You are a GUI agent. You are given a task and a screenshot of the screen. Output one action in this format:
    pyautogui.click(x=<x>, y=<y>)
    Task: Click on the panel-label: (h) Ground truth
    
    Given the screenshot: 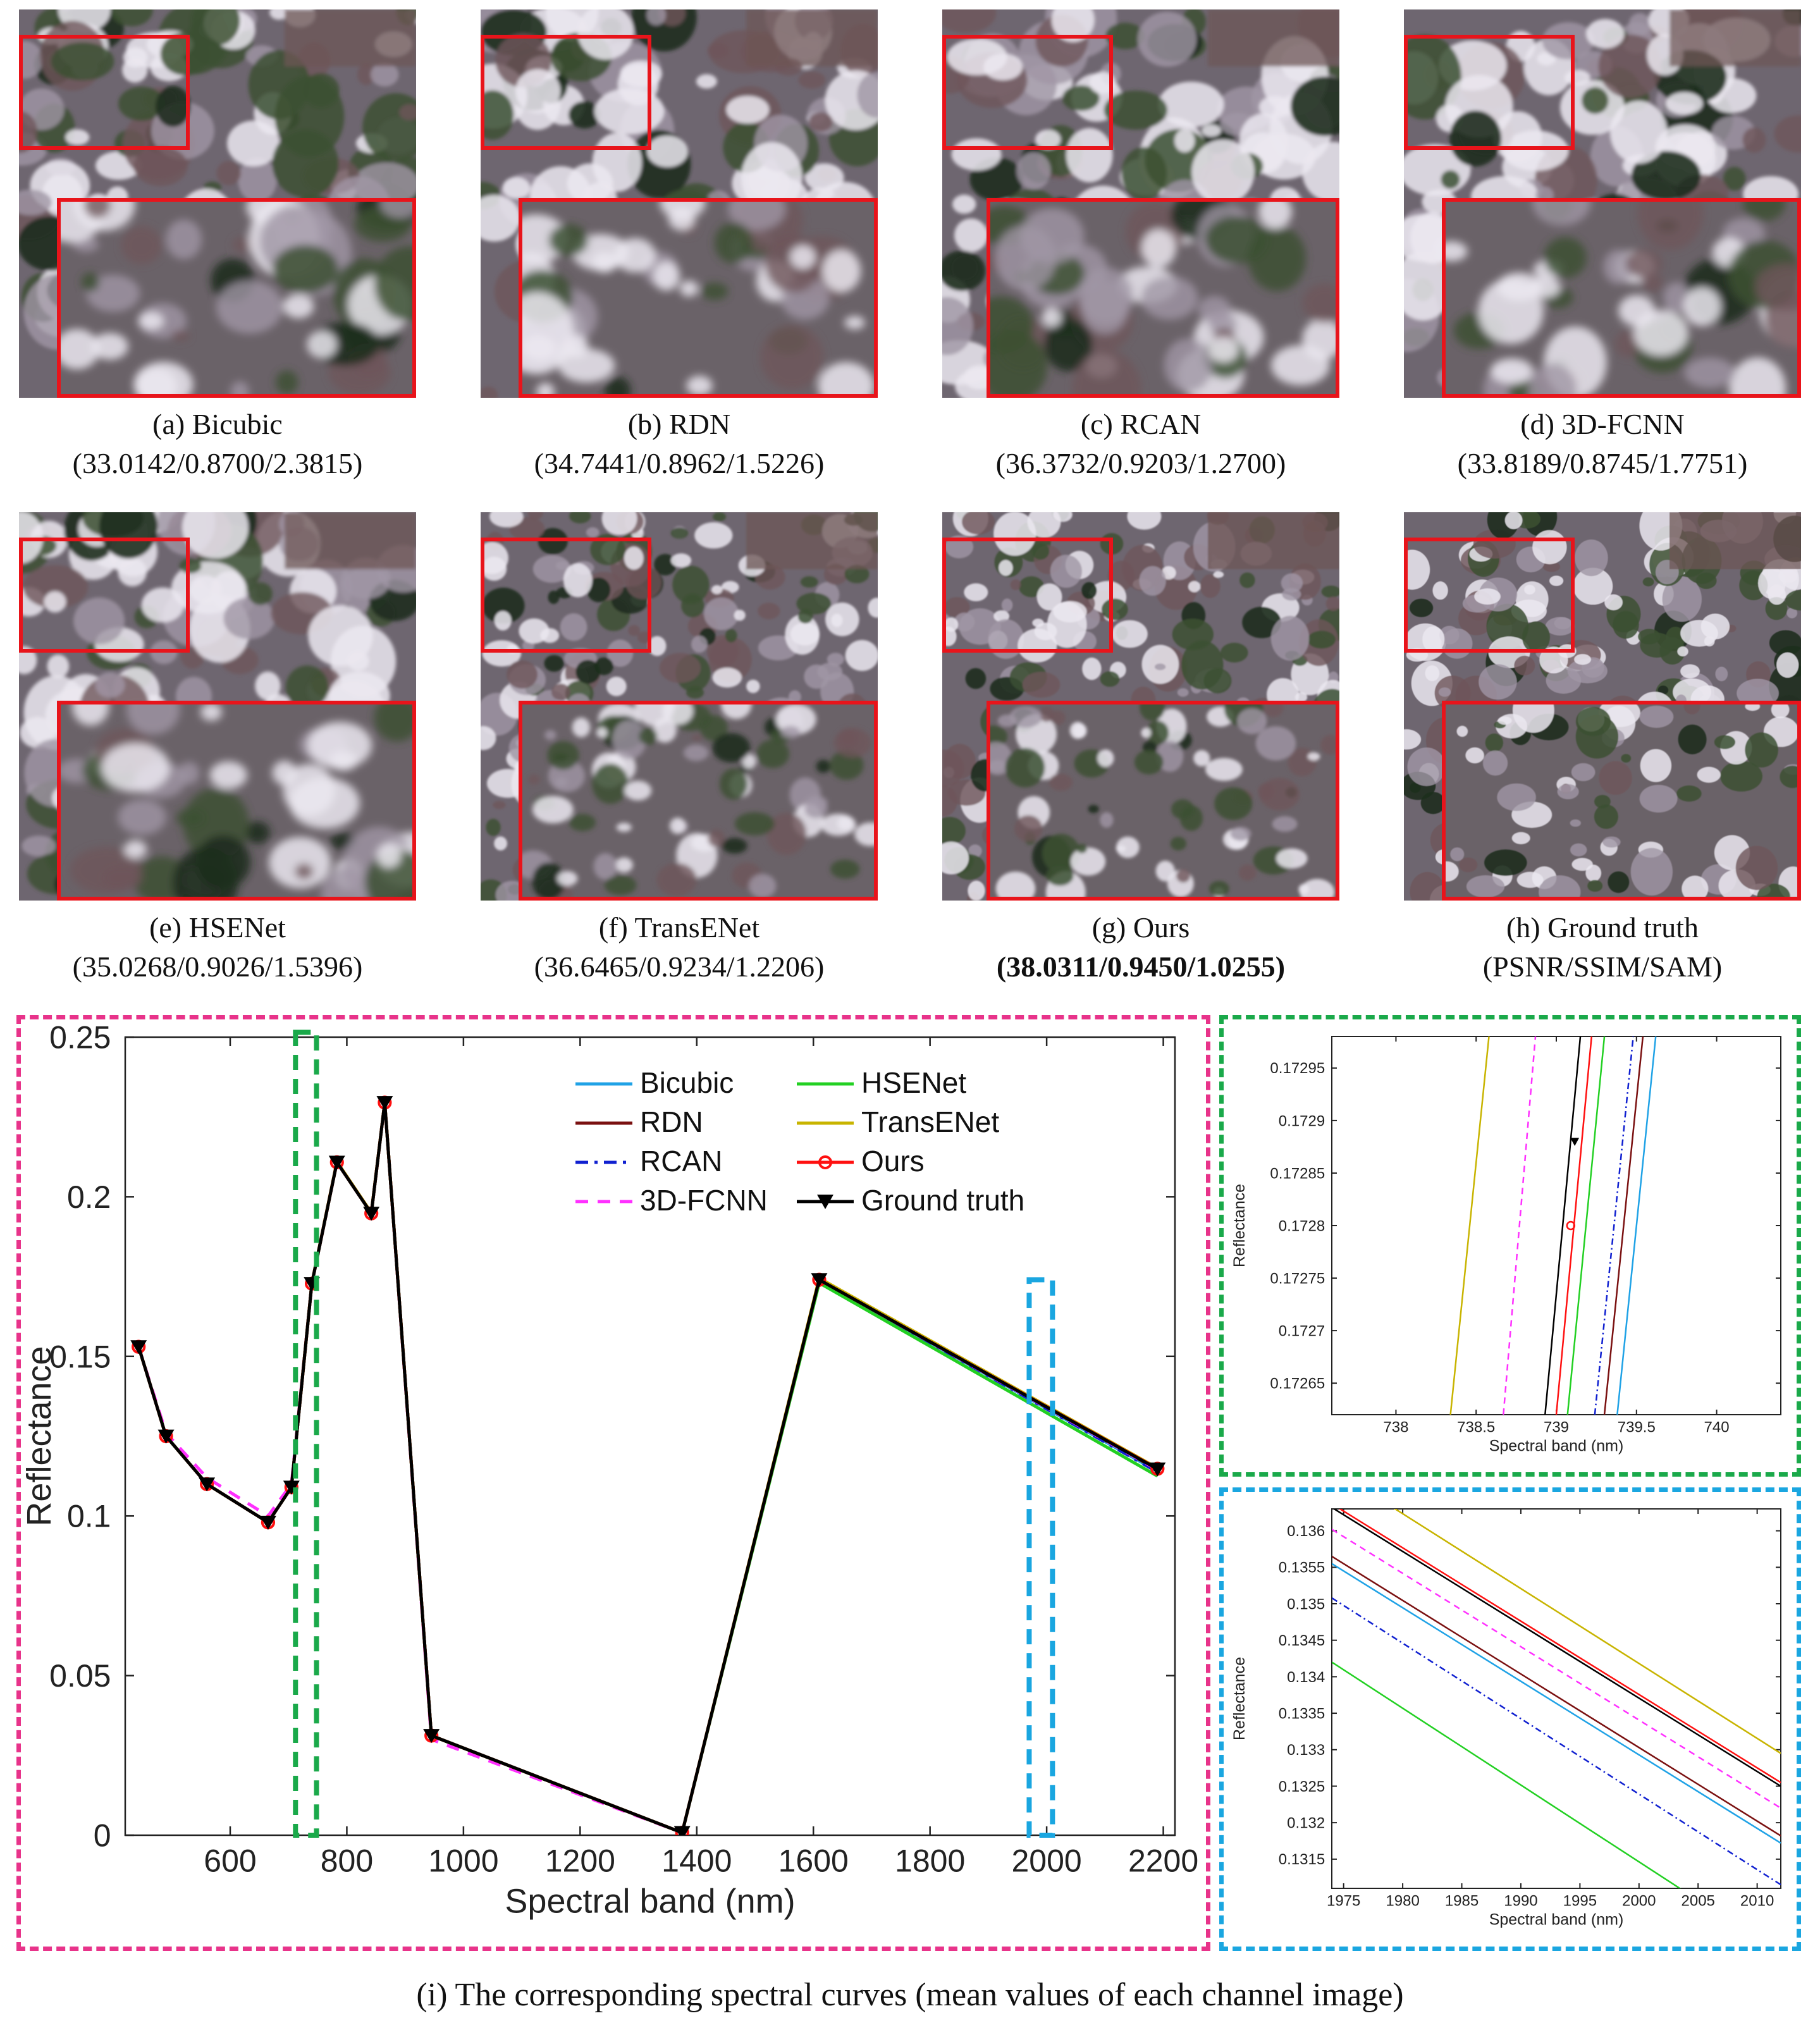 What is the action you would take?
    pyautogui.click(x=1602, y=927)
    